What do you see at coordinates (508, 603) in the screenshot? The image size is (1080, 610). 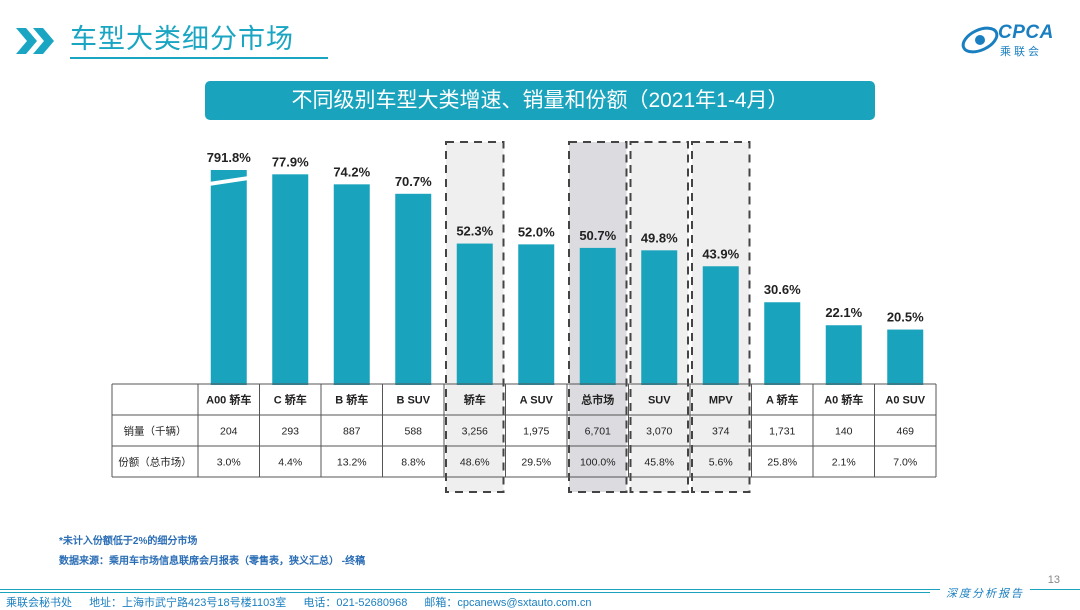 I see `footer-email: 邮箱：cpcanews@sxtauto.com.cn` at bounding box center [508, 603].